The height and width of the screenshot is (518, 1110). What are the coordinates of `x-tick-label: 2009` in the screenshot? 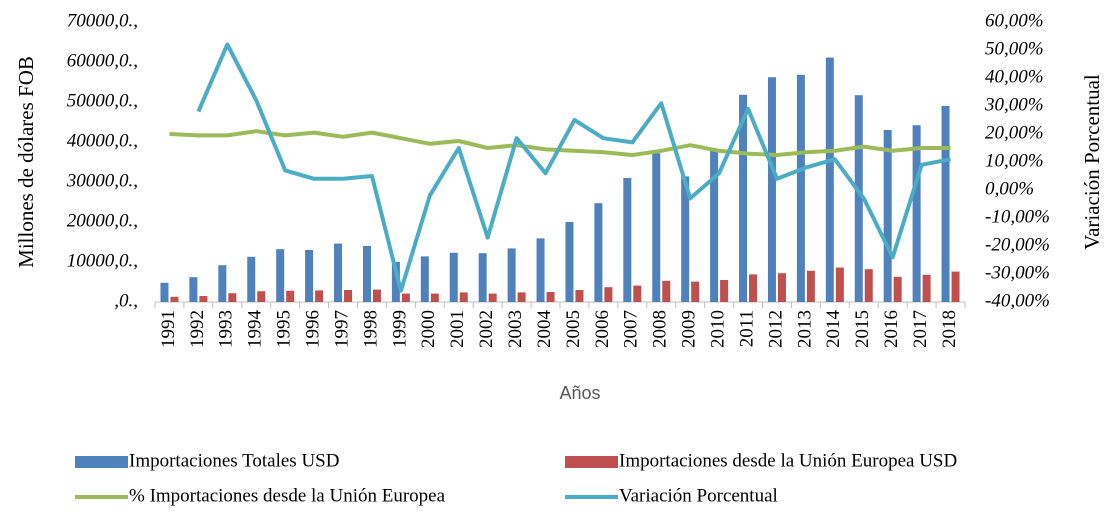 It's located at (689, 329).